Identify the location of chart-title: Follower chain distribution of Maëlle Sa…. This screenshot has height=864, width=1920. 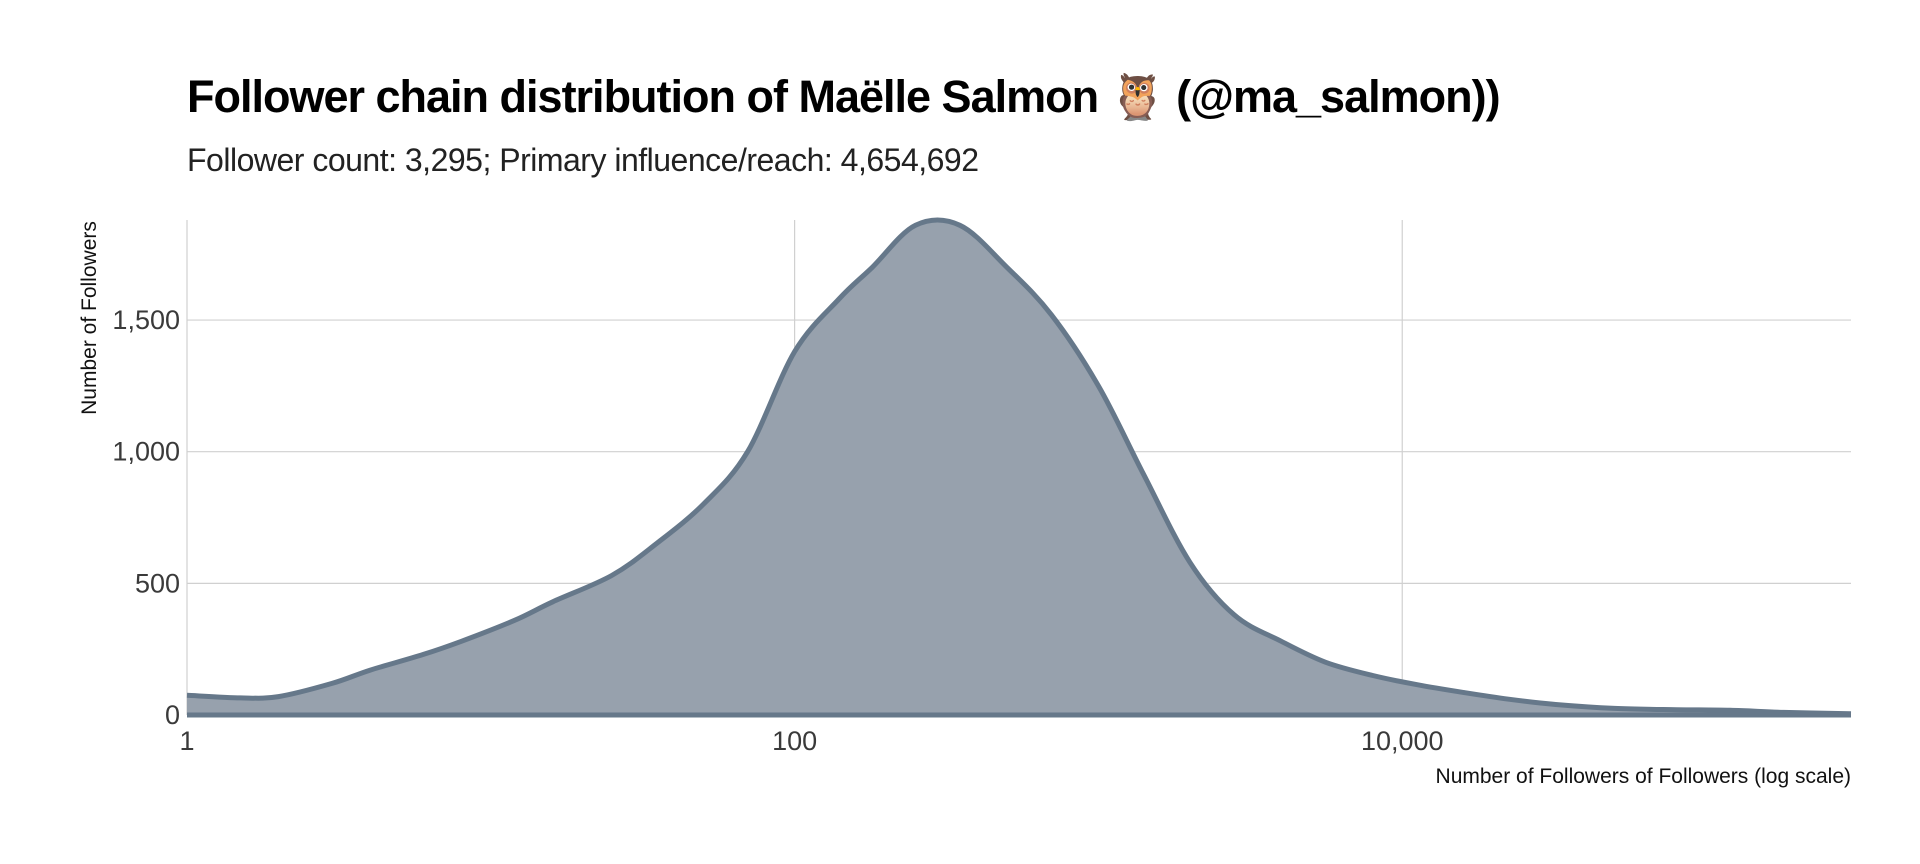
(844, 96).